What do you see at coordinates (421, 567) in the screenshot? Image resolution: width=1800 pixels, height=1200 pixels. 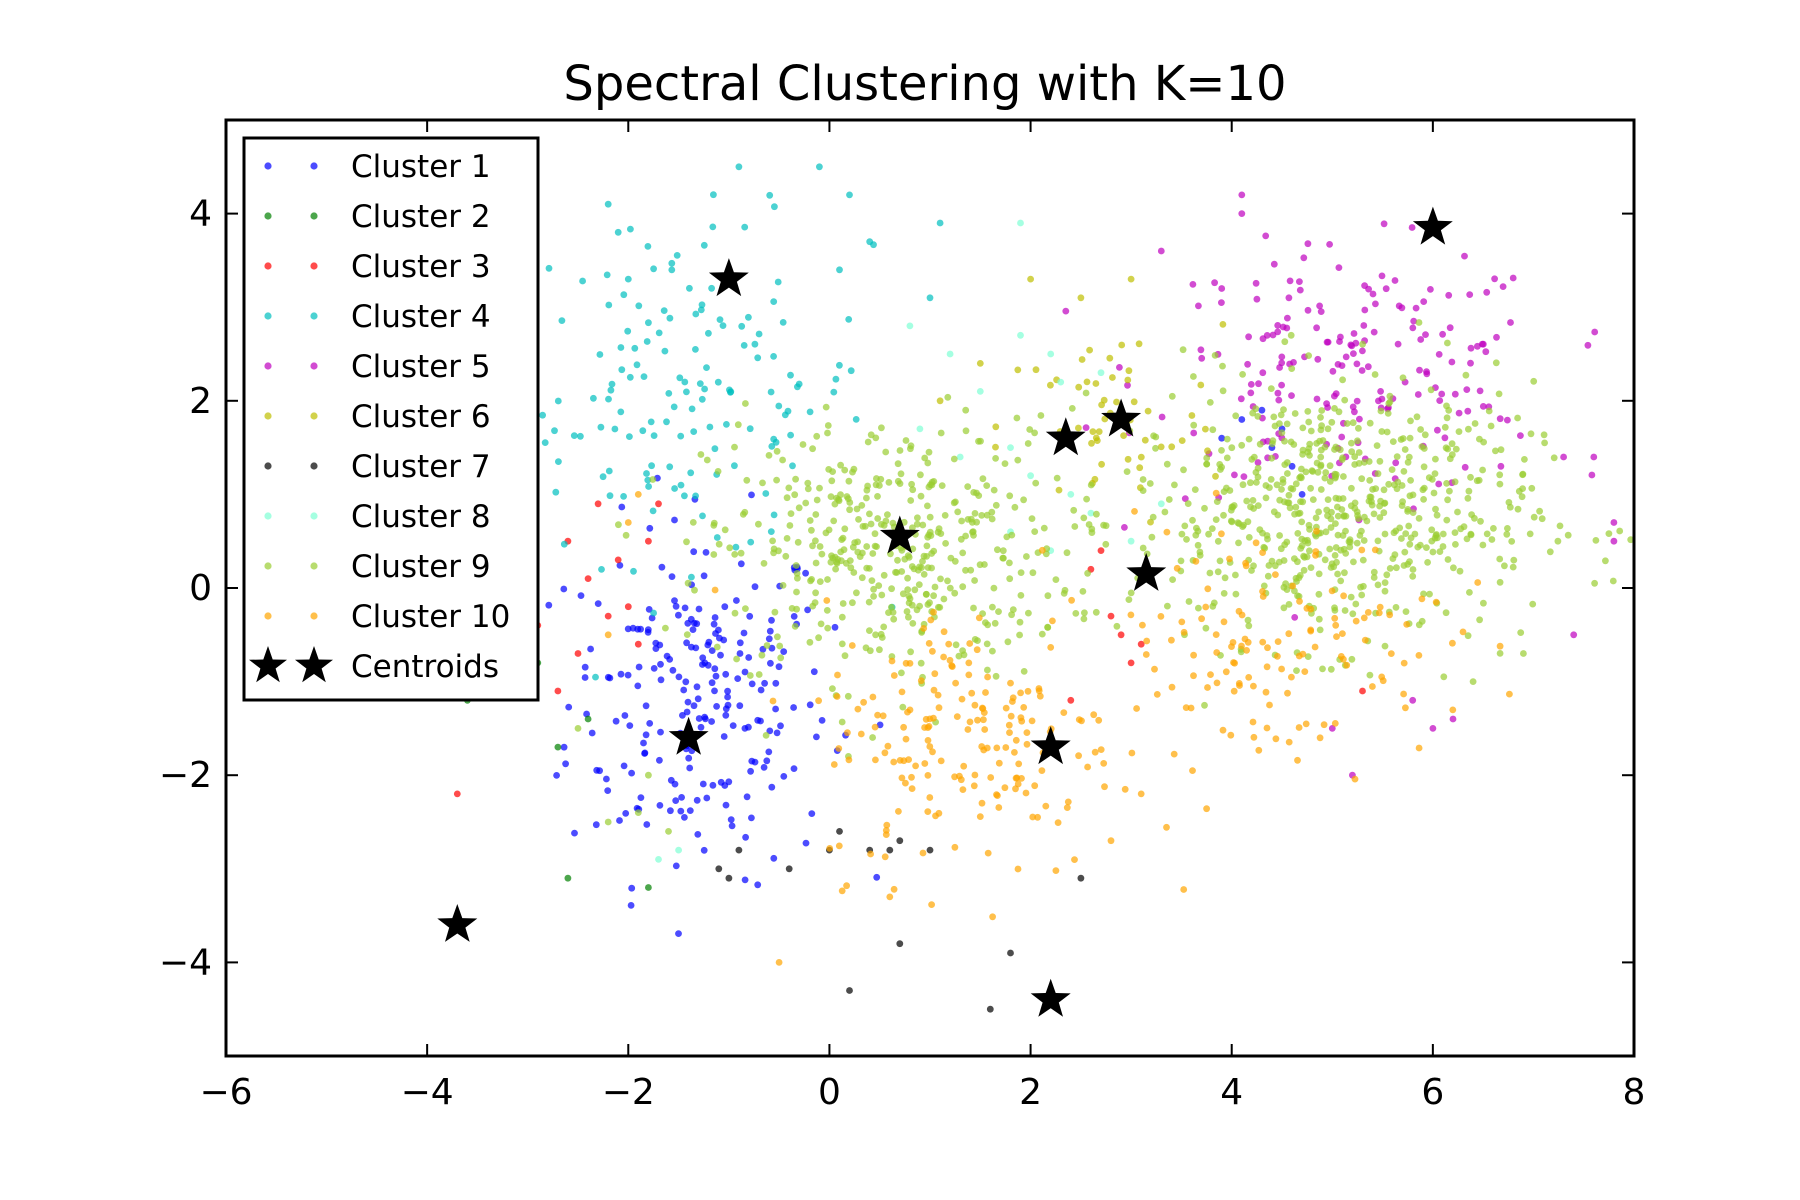 I see `legend-label: Cluster 9` at bounding box center [421, 567].